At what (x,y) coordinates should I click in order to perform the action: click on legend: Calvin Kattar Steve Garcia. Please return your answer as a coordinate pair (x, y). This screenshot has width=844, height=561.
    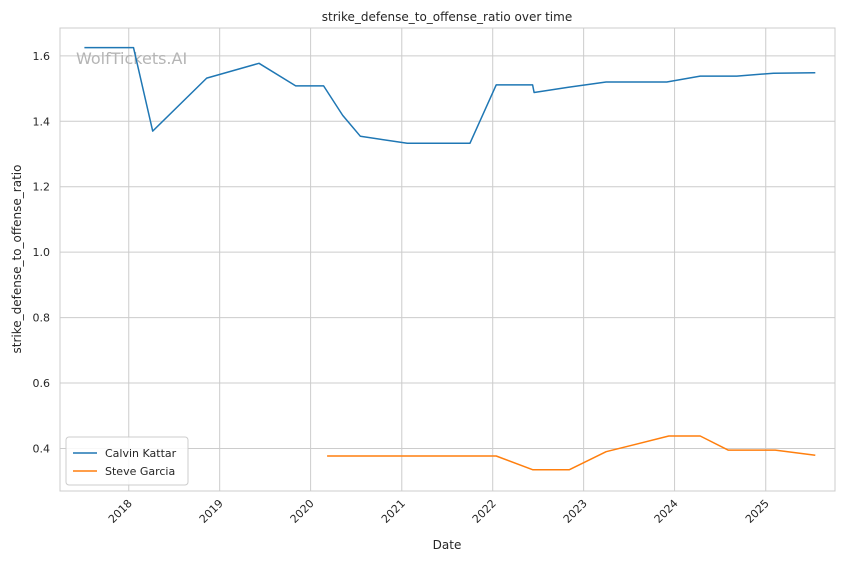
    Looking at the image, I should click on (127, 461).